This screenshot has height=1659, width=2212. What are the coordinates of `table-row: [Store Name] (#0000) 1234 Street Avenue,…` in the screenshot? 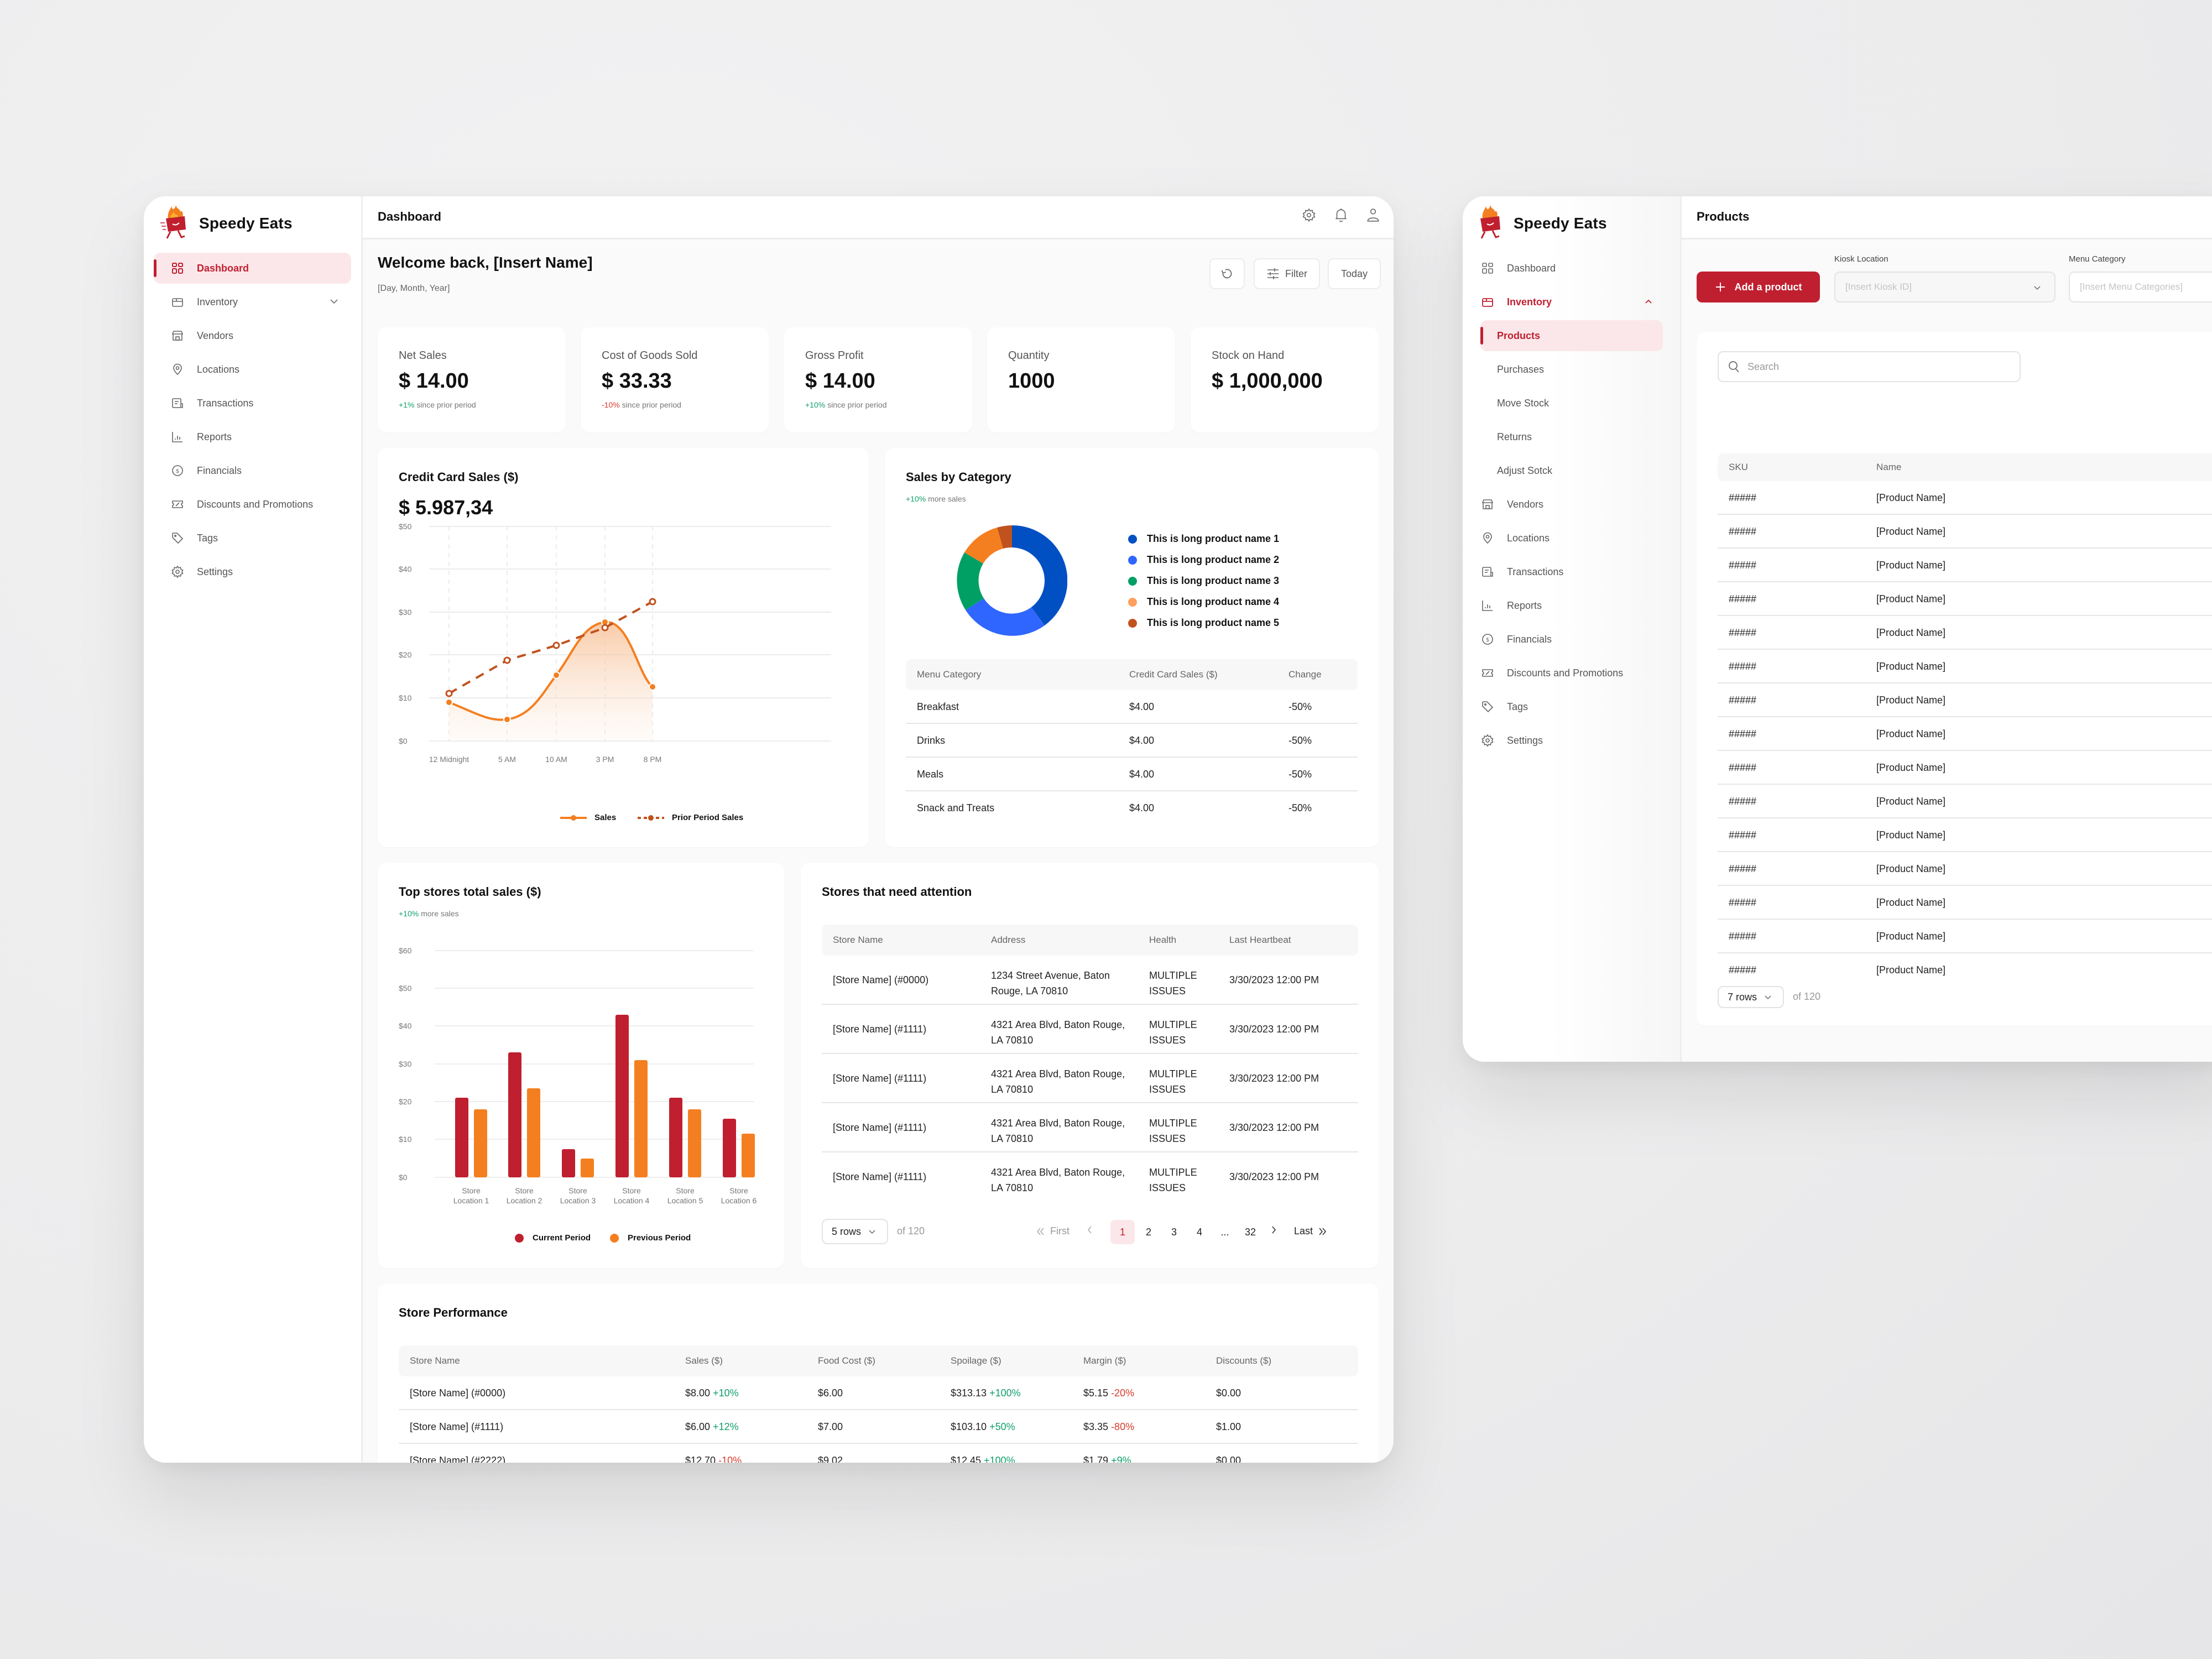 It's located at (1090, 981).